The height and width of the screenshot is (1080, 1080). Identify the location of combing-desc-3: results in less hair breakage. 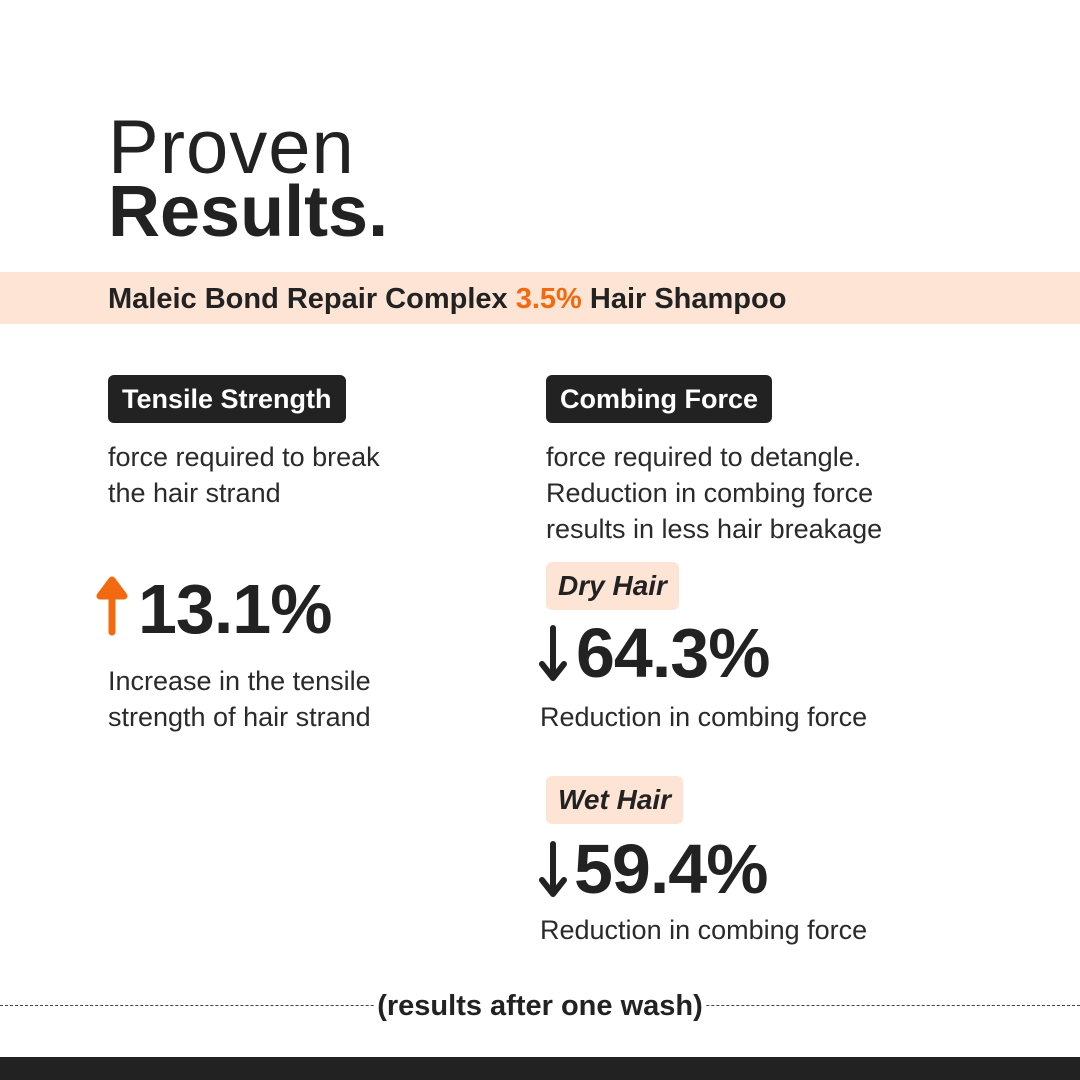
(714, 529).